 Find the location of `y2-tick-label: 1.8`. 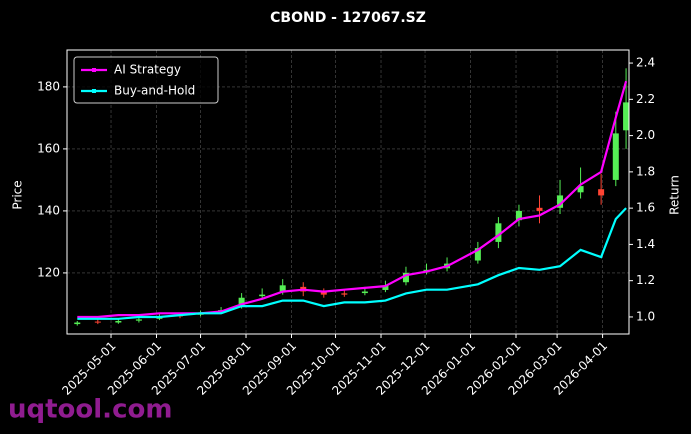

y2-tick-label: 1.8 is located at coordinates (645, 171).